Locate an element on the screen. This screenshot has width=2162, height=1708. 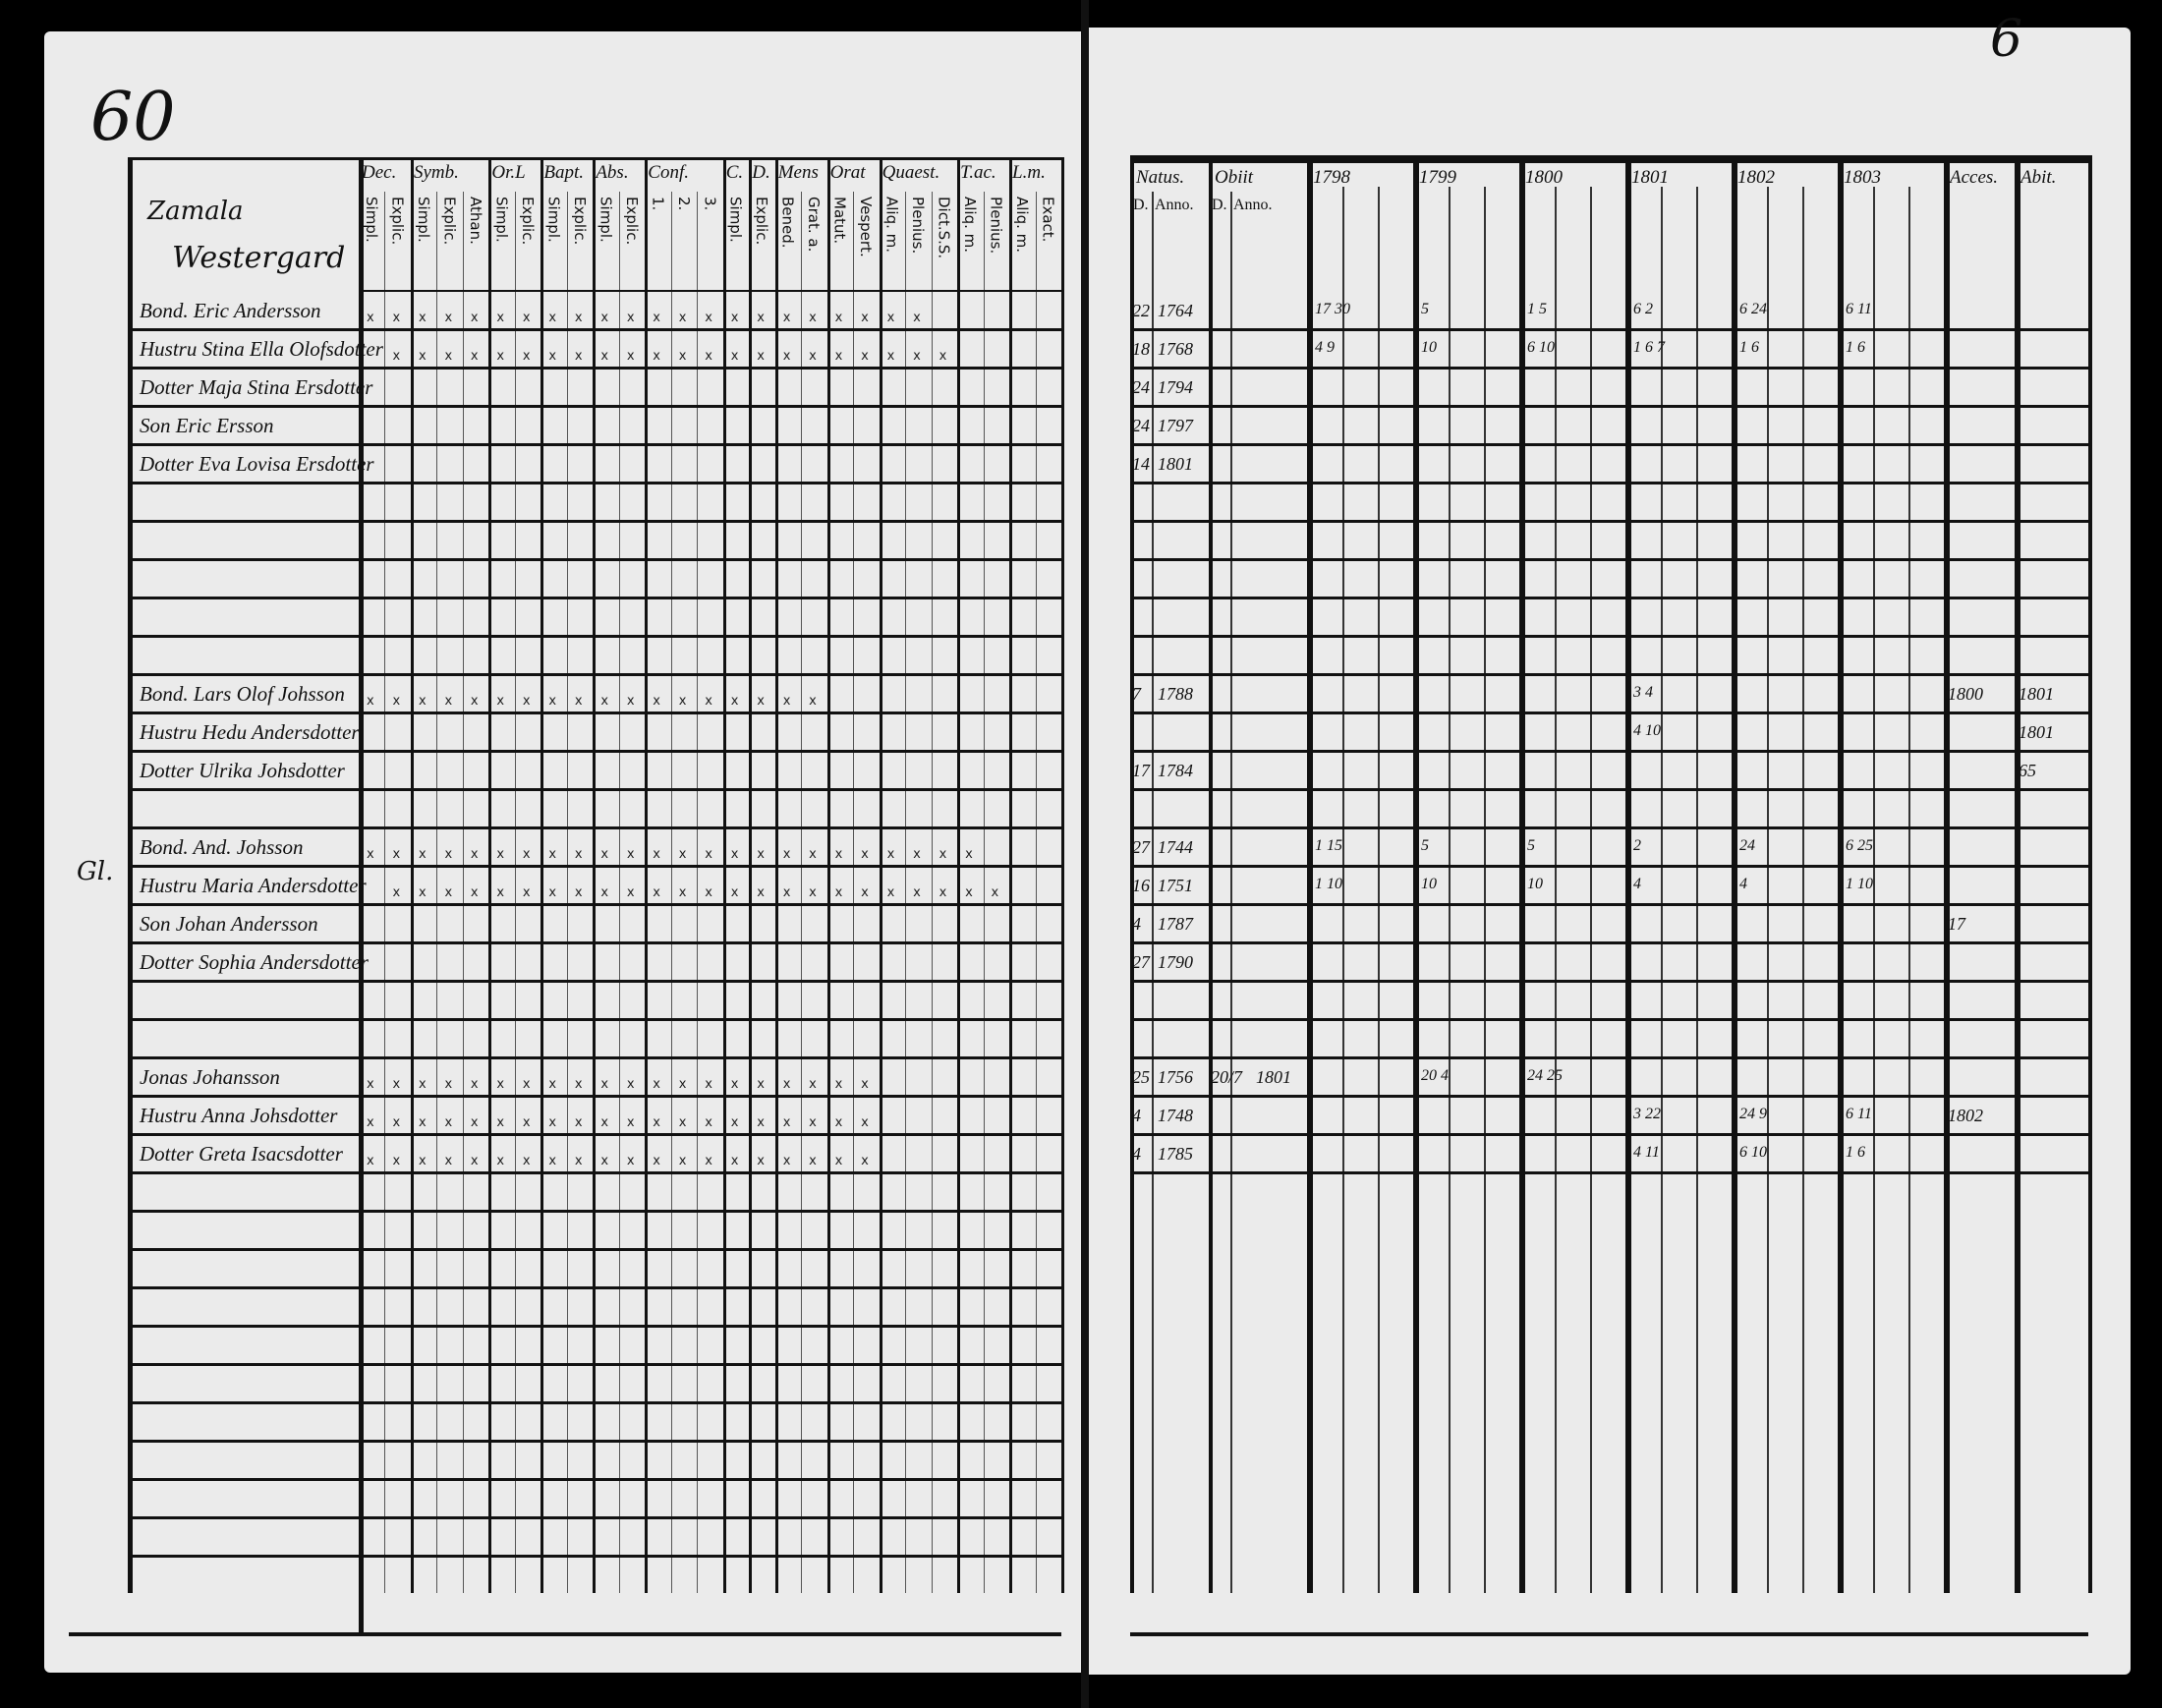
register-natus-anno: 1785 is located at coordinates (1175, 1154).